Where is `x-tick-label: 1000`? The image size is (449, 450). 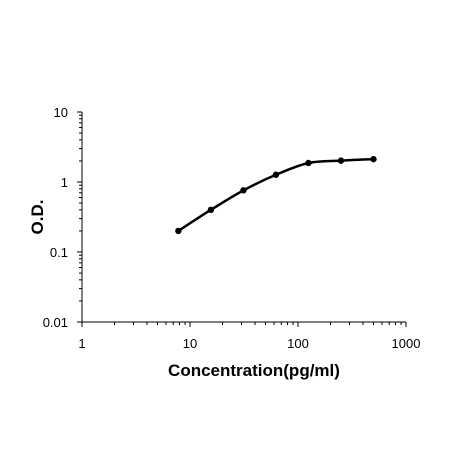 x-tick-label: 1000 is located at coordinates (406, 343).